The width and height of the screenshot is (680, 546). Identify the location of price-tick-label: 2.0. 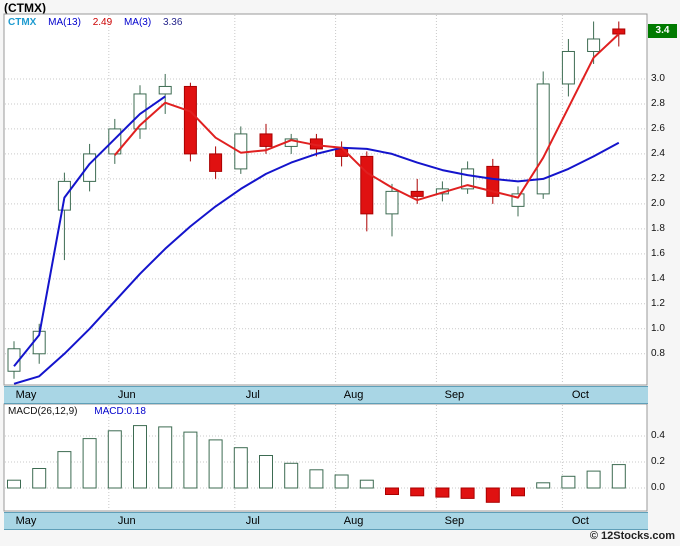
(658, 203).